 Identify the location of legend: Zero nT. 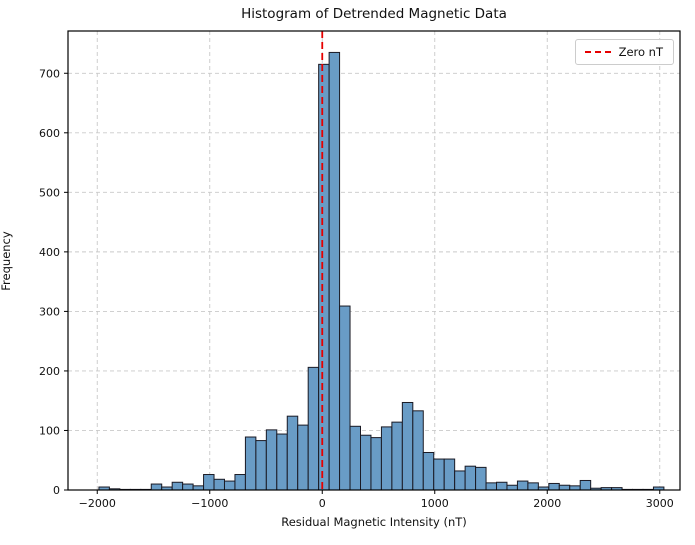
(624, 52).